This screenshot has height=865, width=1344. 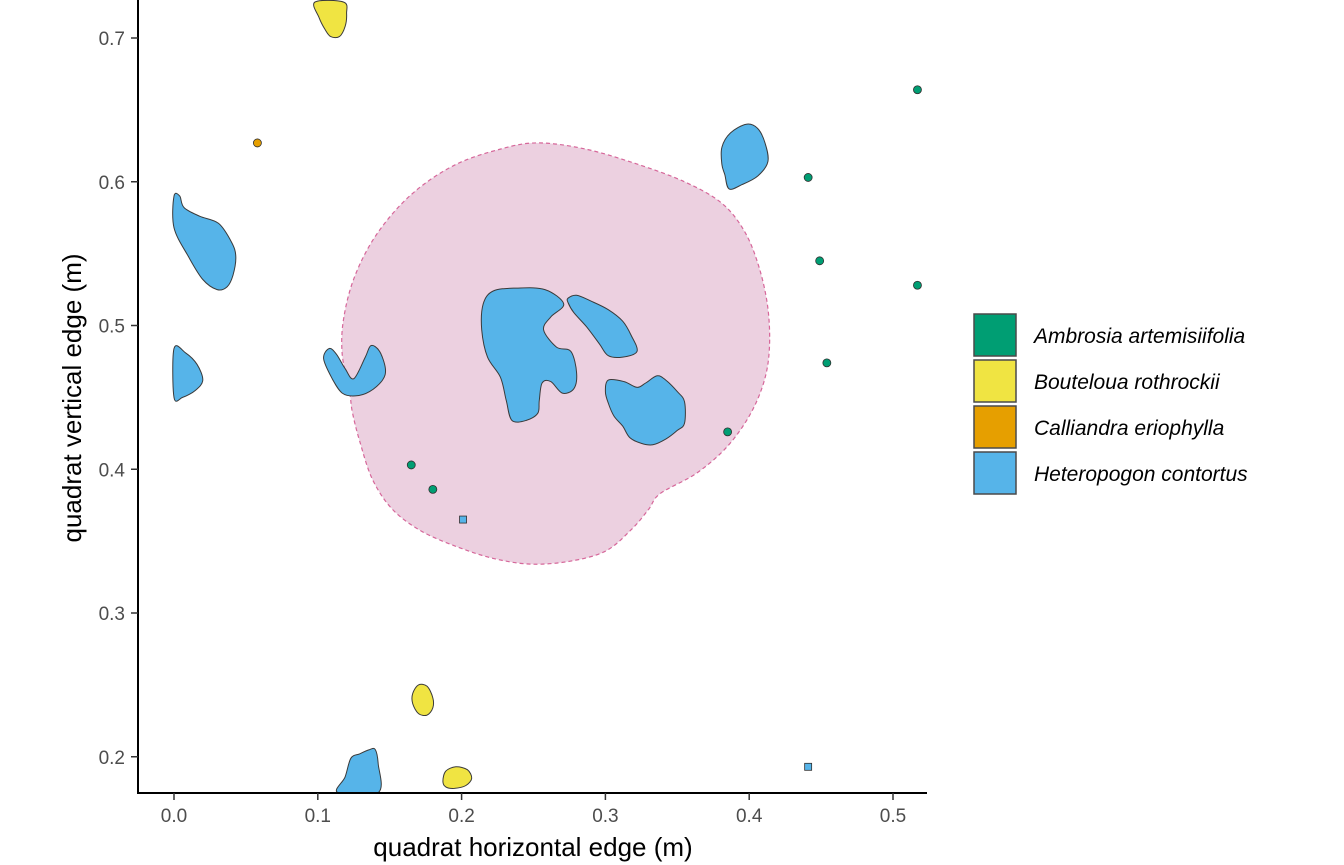 I want to click on legend-key-ambrosia-artemisiifolia, so click(x=995, y=335).